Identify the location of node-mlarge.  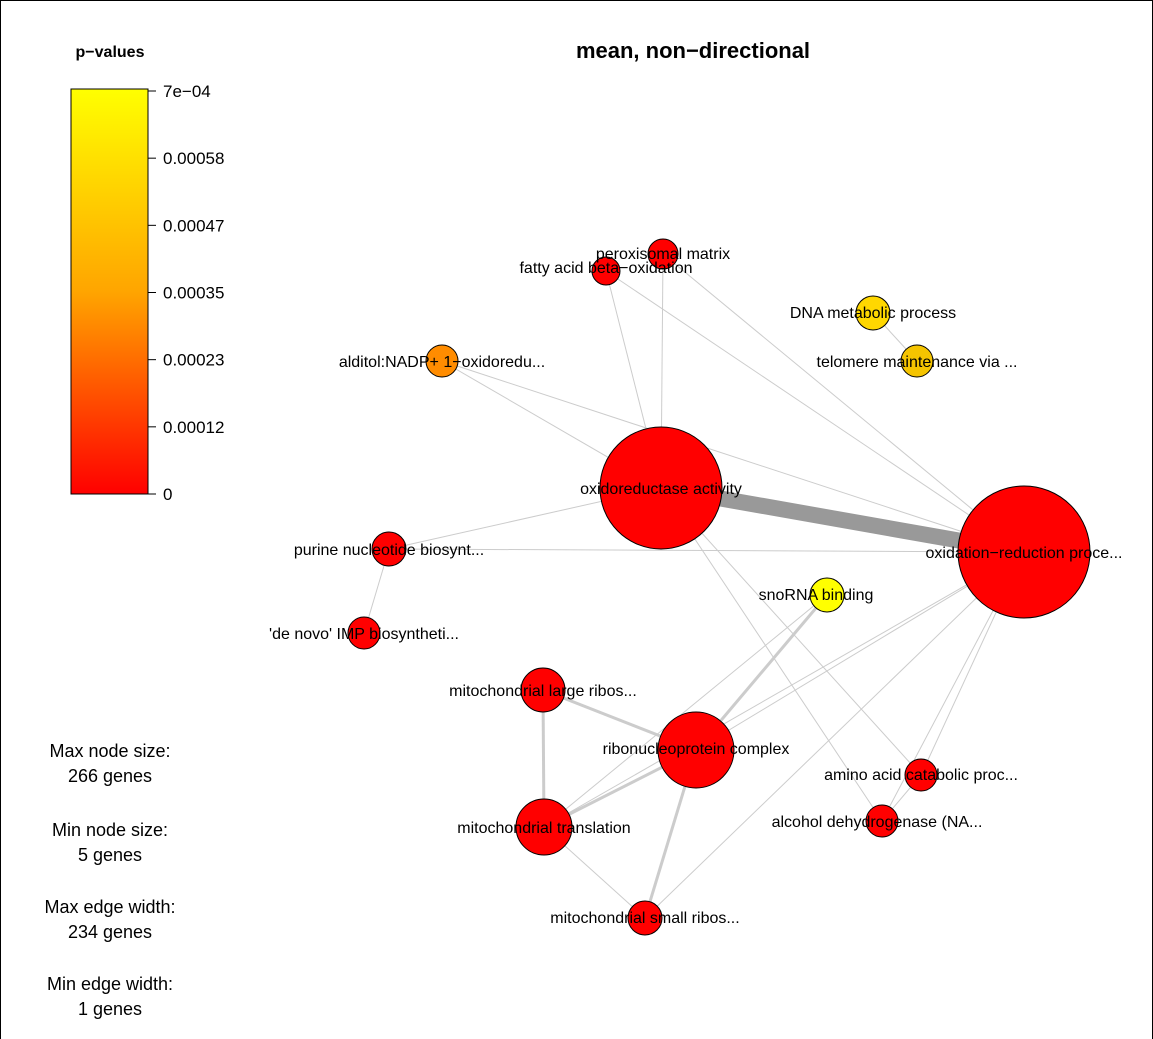
(543, 690).